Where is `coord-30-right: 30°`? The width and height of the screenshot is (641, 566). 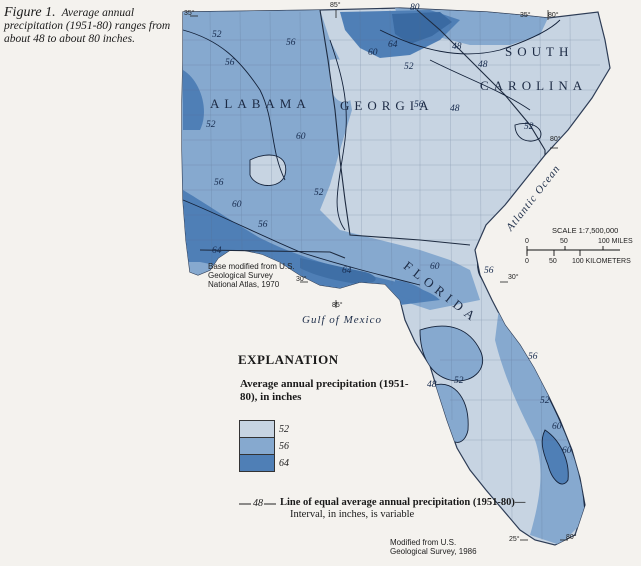 coord-30-right: 30° is located at coordinates (513, 277).